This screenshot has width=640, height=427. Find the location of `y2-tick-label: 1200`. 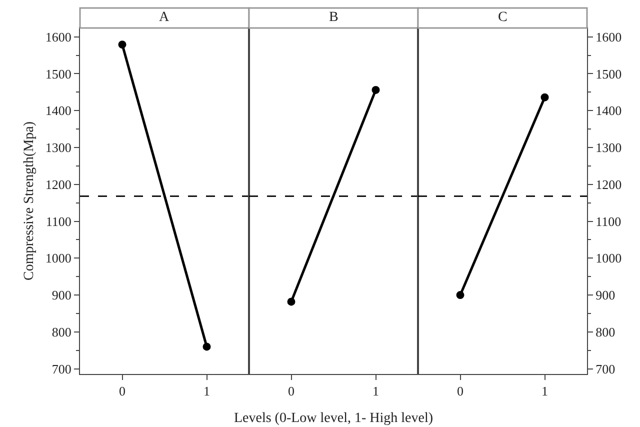

y2-tick-label: 1200 is located at coordinates (609, 184).